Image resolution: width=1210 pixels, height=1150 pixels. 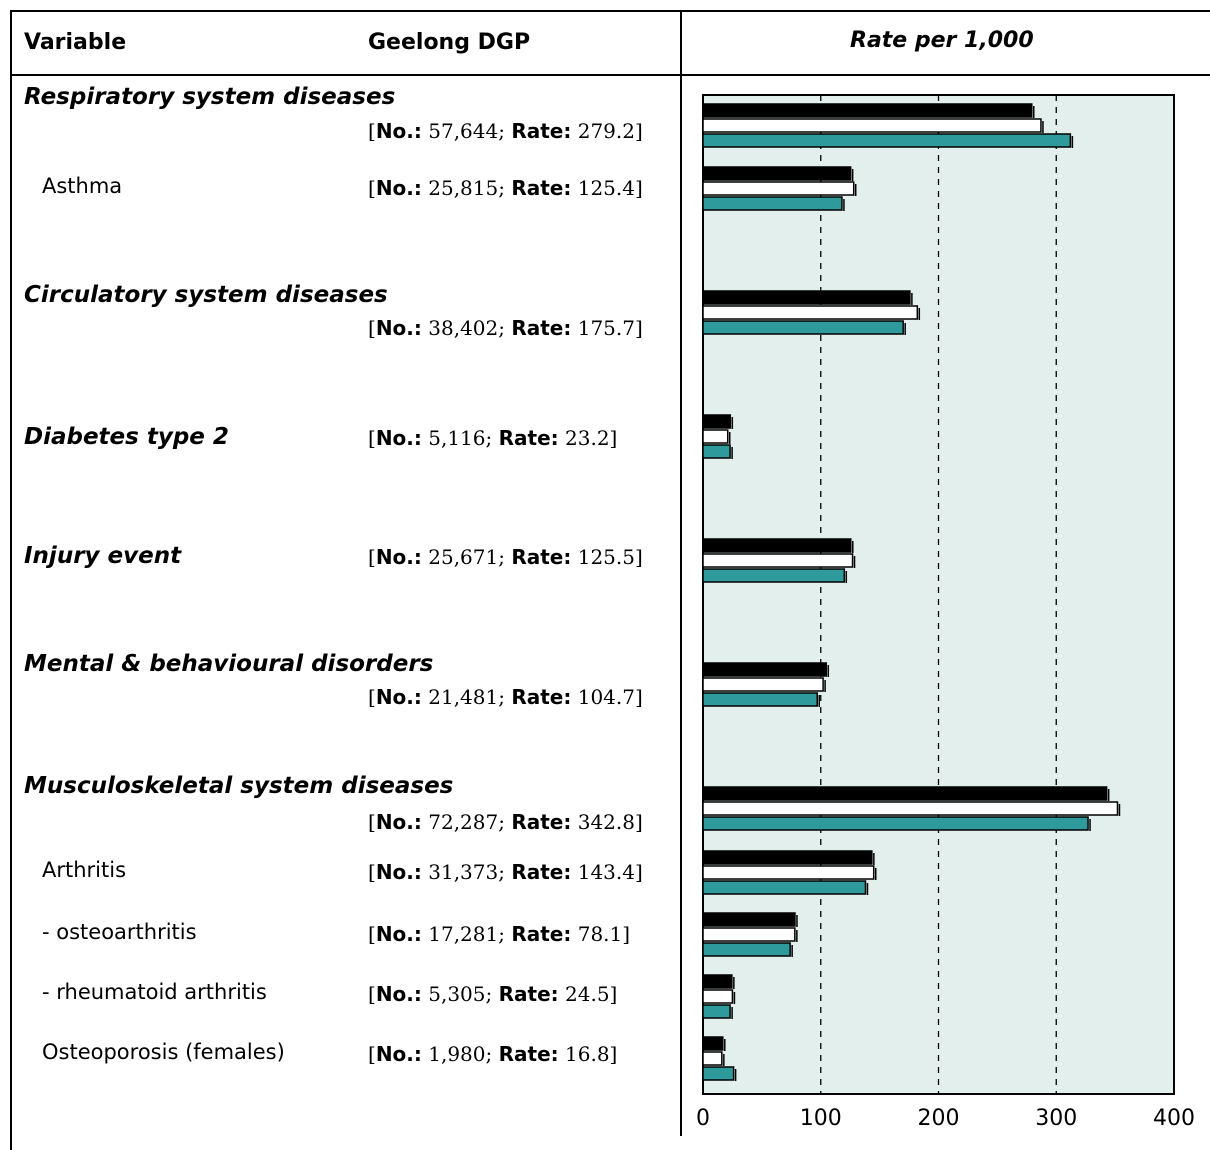 I want to click on bar-series3-row2, so click(x=803, y=327).